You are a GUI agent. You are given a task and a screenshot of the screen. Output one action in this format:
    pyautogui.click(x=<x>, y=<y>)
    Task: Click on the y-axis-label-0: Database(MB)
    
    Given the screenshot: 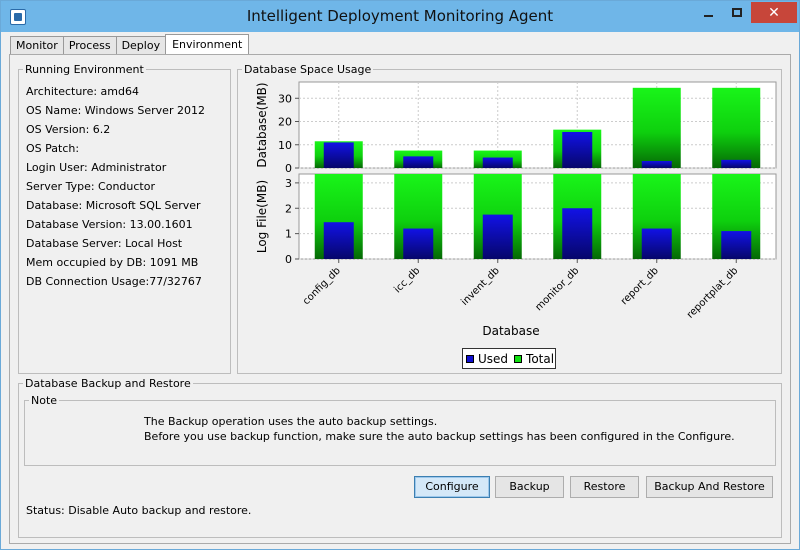 What is the action you would take?
    pyautogui.click(x=262, y=124)
    